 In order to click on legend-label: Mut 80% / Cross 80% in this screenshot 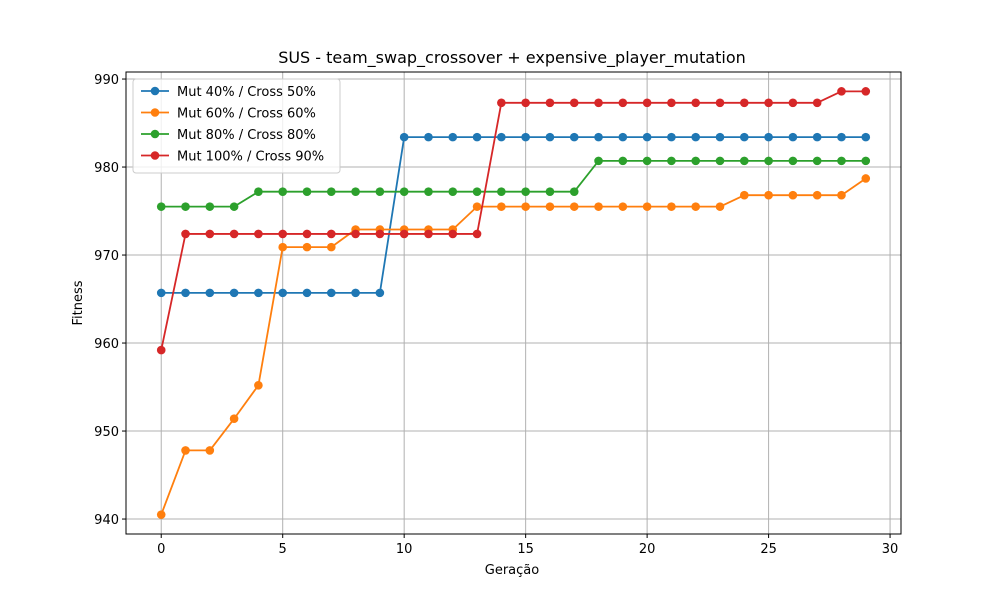, I will do `click(246, 135)`.